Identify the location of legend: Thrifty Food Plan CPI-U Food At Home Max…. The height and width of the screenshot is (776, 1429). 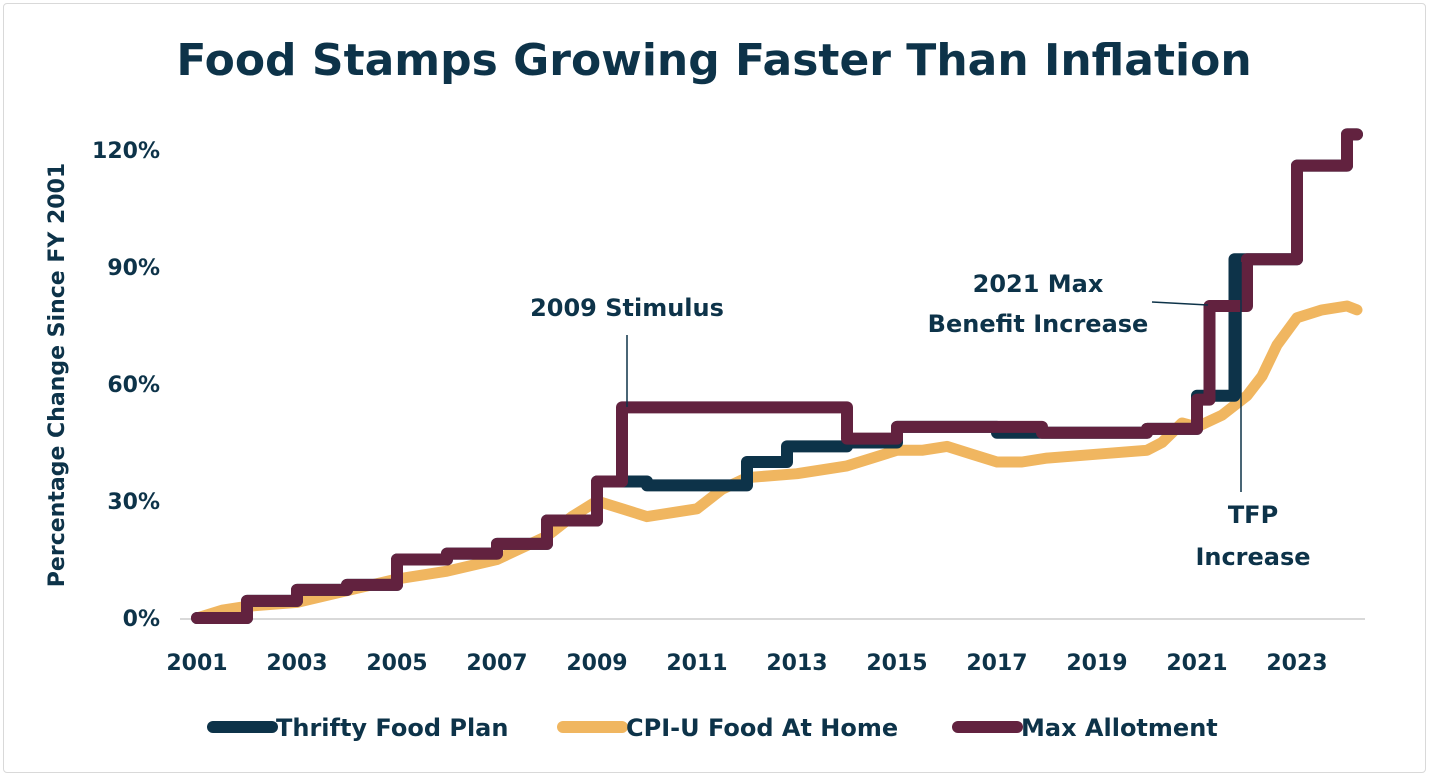
(712, 728).